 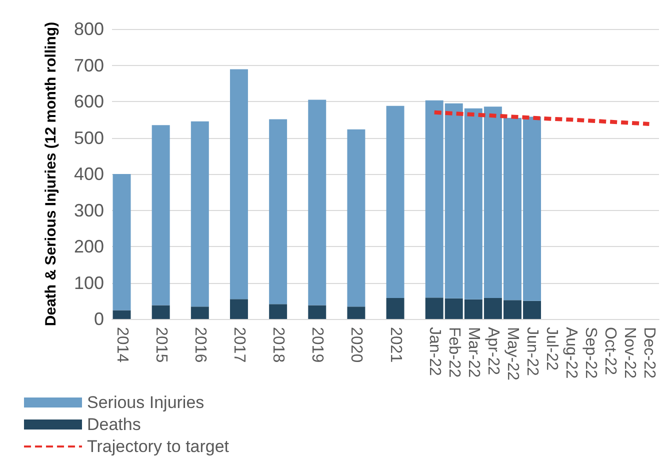 What do you see at coordinates (51, 174) in the screenshot?
I see `y-axis-title: Death & Serious Injuries (12 month rolling)` at bounding box center [51, 174].